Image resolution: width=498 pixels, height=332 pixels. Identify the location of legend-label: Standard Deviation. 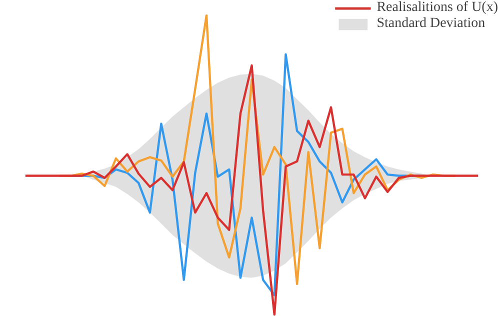
(431, 24).